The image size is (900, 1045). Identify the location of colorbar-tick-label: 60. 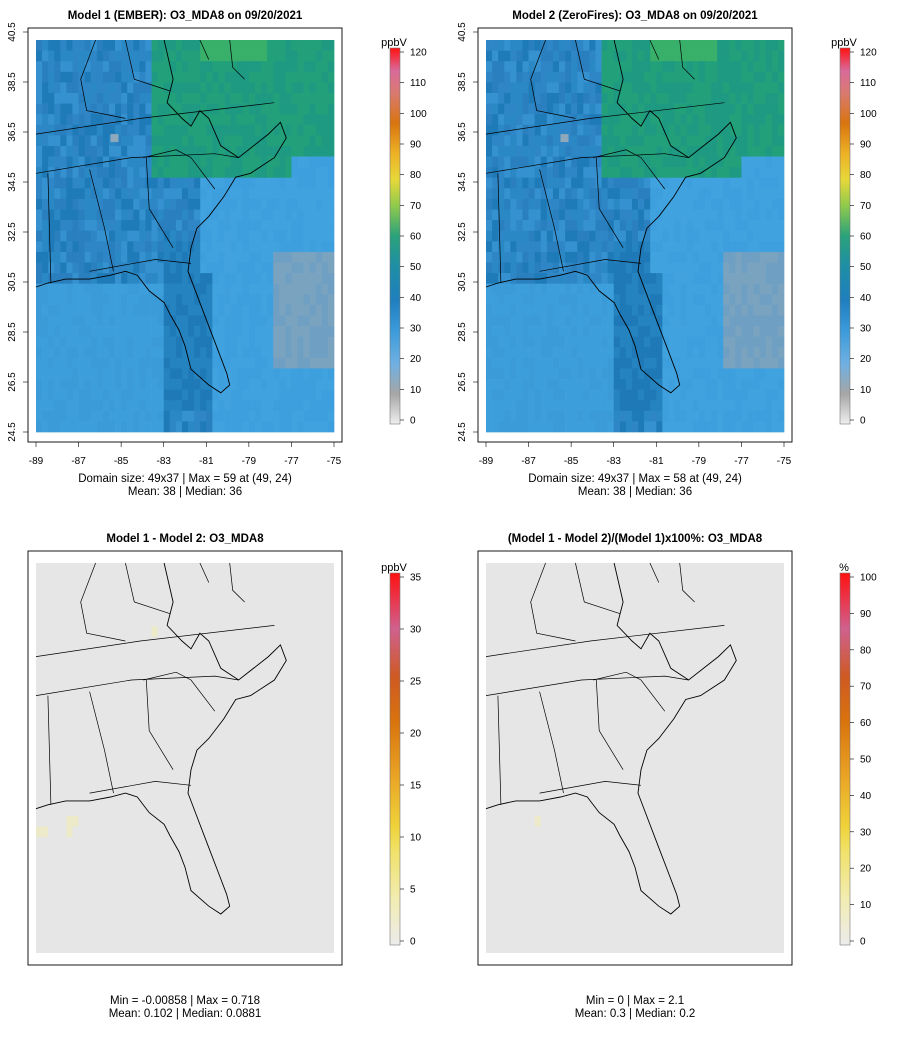
(866, 237).